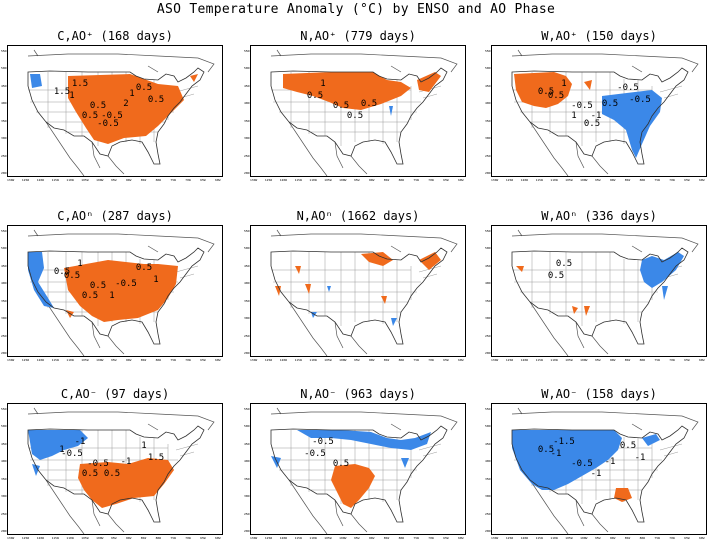  I want to click on panel-title: N,AOⁿ (1662 days), so click(358, 216).